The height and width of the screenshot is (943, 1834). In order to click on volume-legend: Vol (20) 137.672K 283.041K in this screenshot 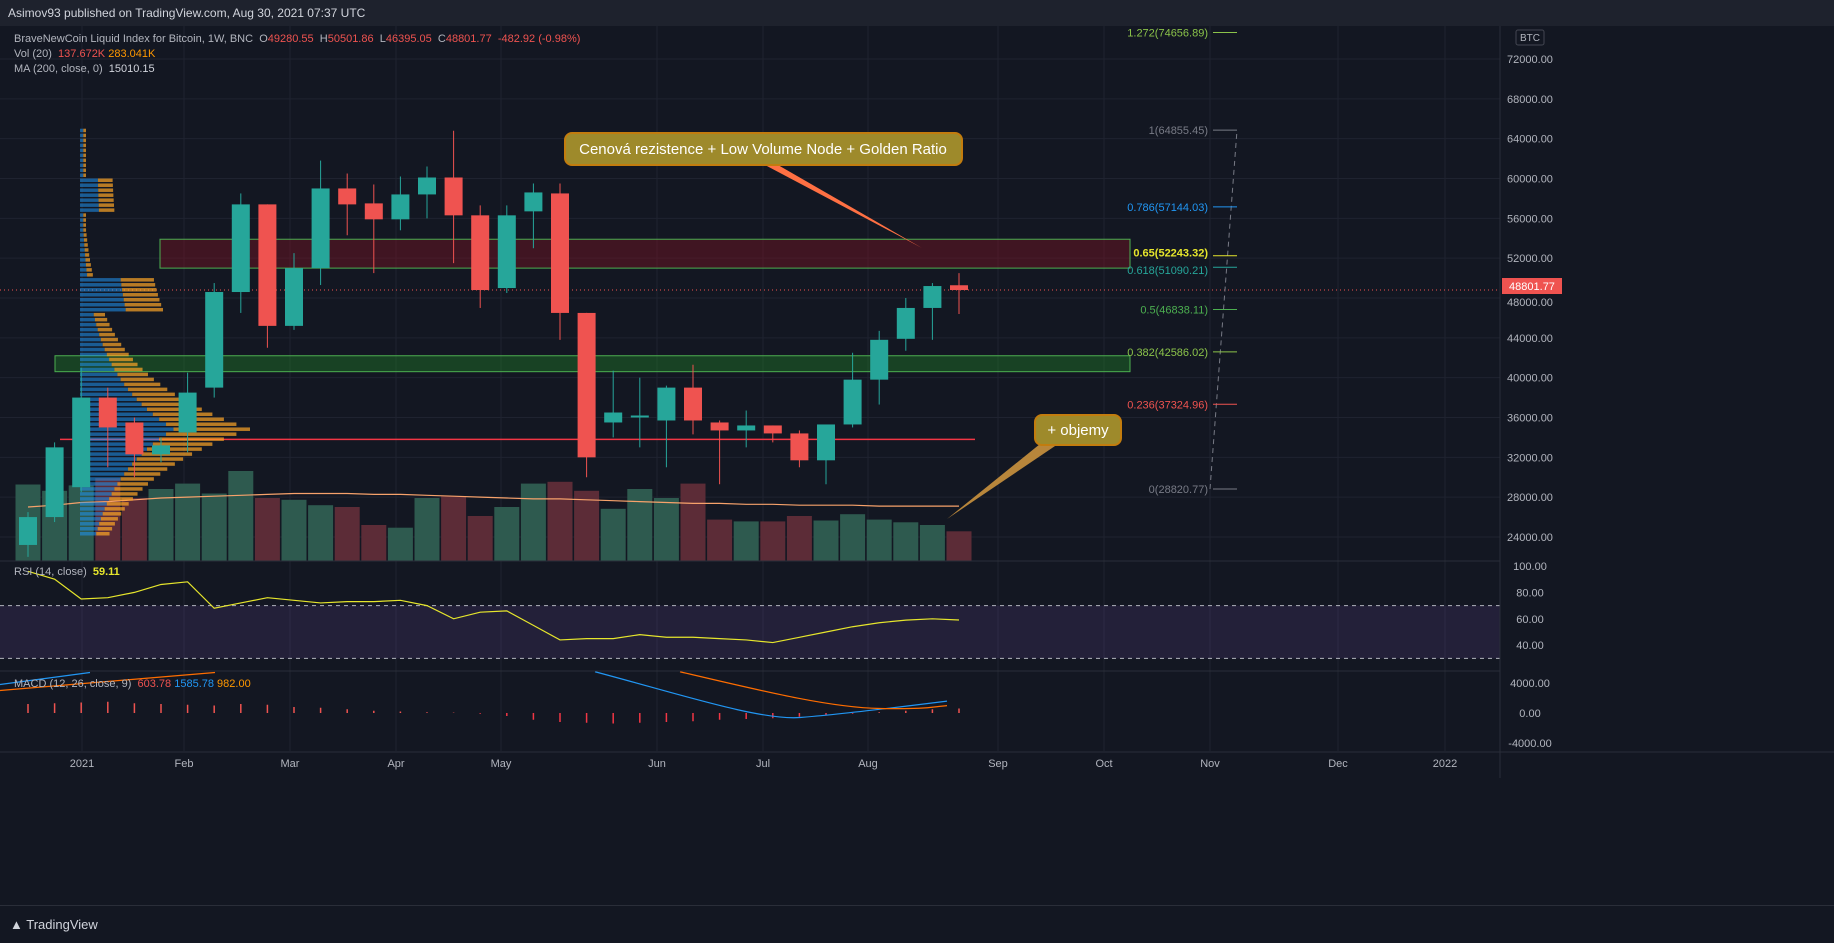, I will do `click(297, 54)`.